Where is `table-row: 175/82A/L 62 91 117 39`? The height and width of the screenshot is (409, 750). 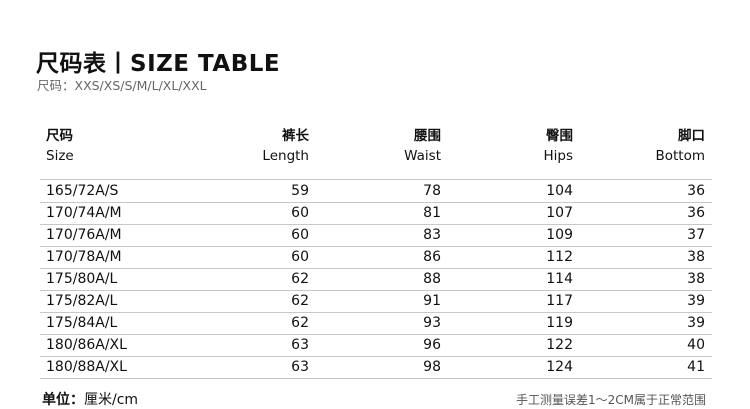 table-row: 175/82A/L 62 91 117 39 is located at coordinates (376, 301).